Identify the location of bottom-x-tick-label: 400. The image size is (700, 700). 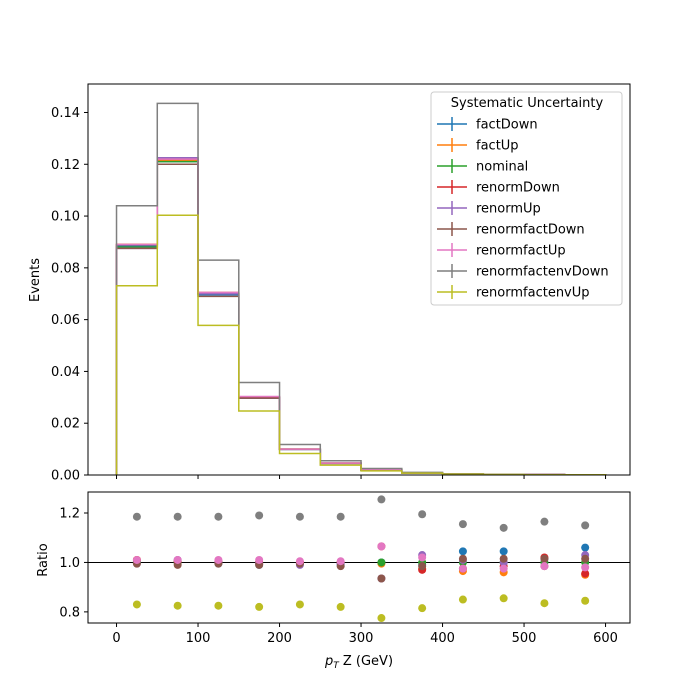
(442, 638).